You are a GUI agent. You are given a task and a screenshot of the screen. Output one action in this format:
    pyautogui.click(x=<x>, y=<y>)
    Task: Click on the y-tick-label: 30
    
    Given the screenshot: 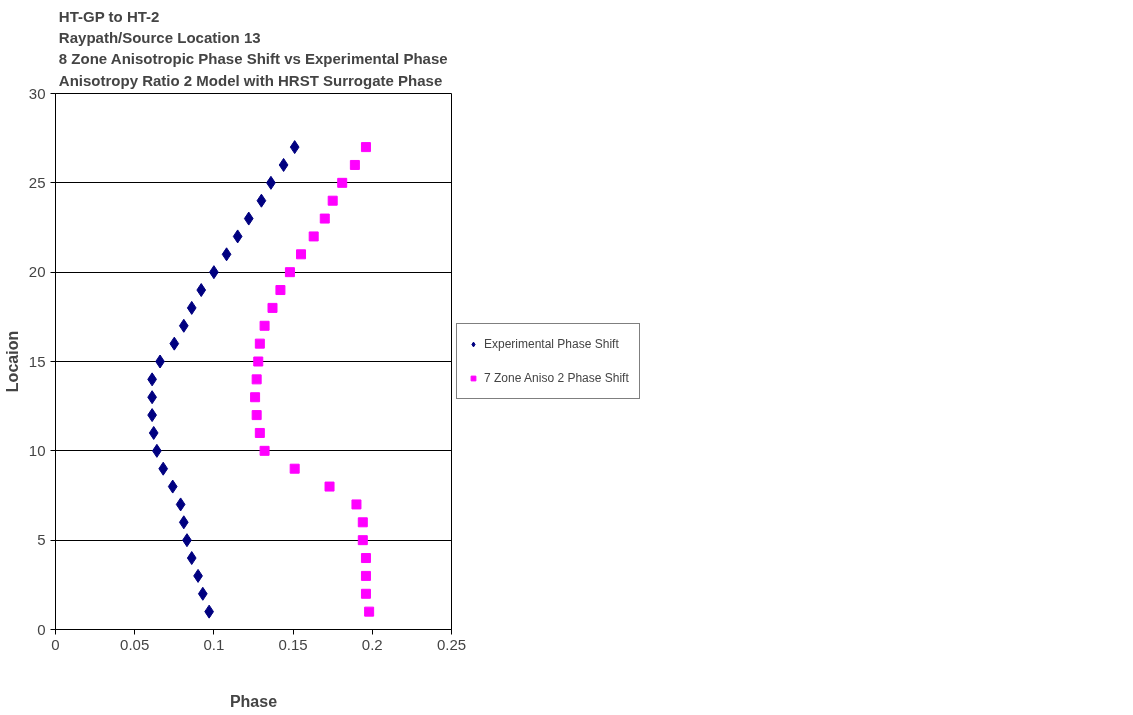 What is the action you would take?
    pyautogui.click(x=37, y=93)
    